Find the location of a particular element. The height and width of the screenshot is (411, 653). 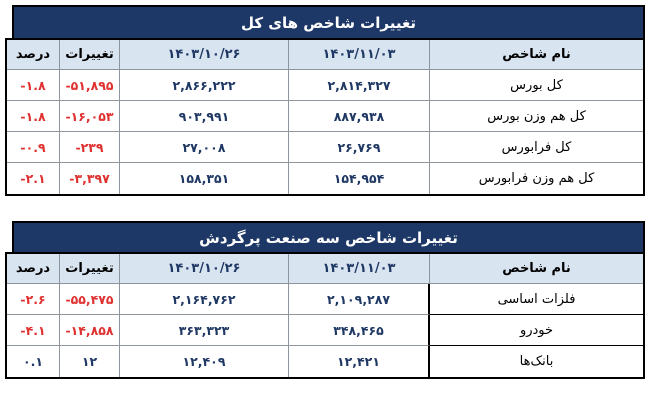

cell-value-old: ۹۰۳,۹۹۱ is located at coordinates (204, 116).